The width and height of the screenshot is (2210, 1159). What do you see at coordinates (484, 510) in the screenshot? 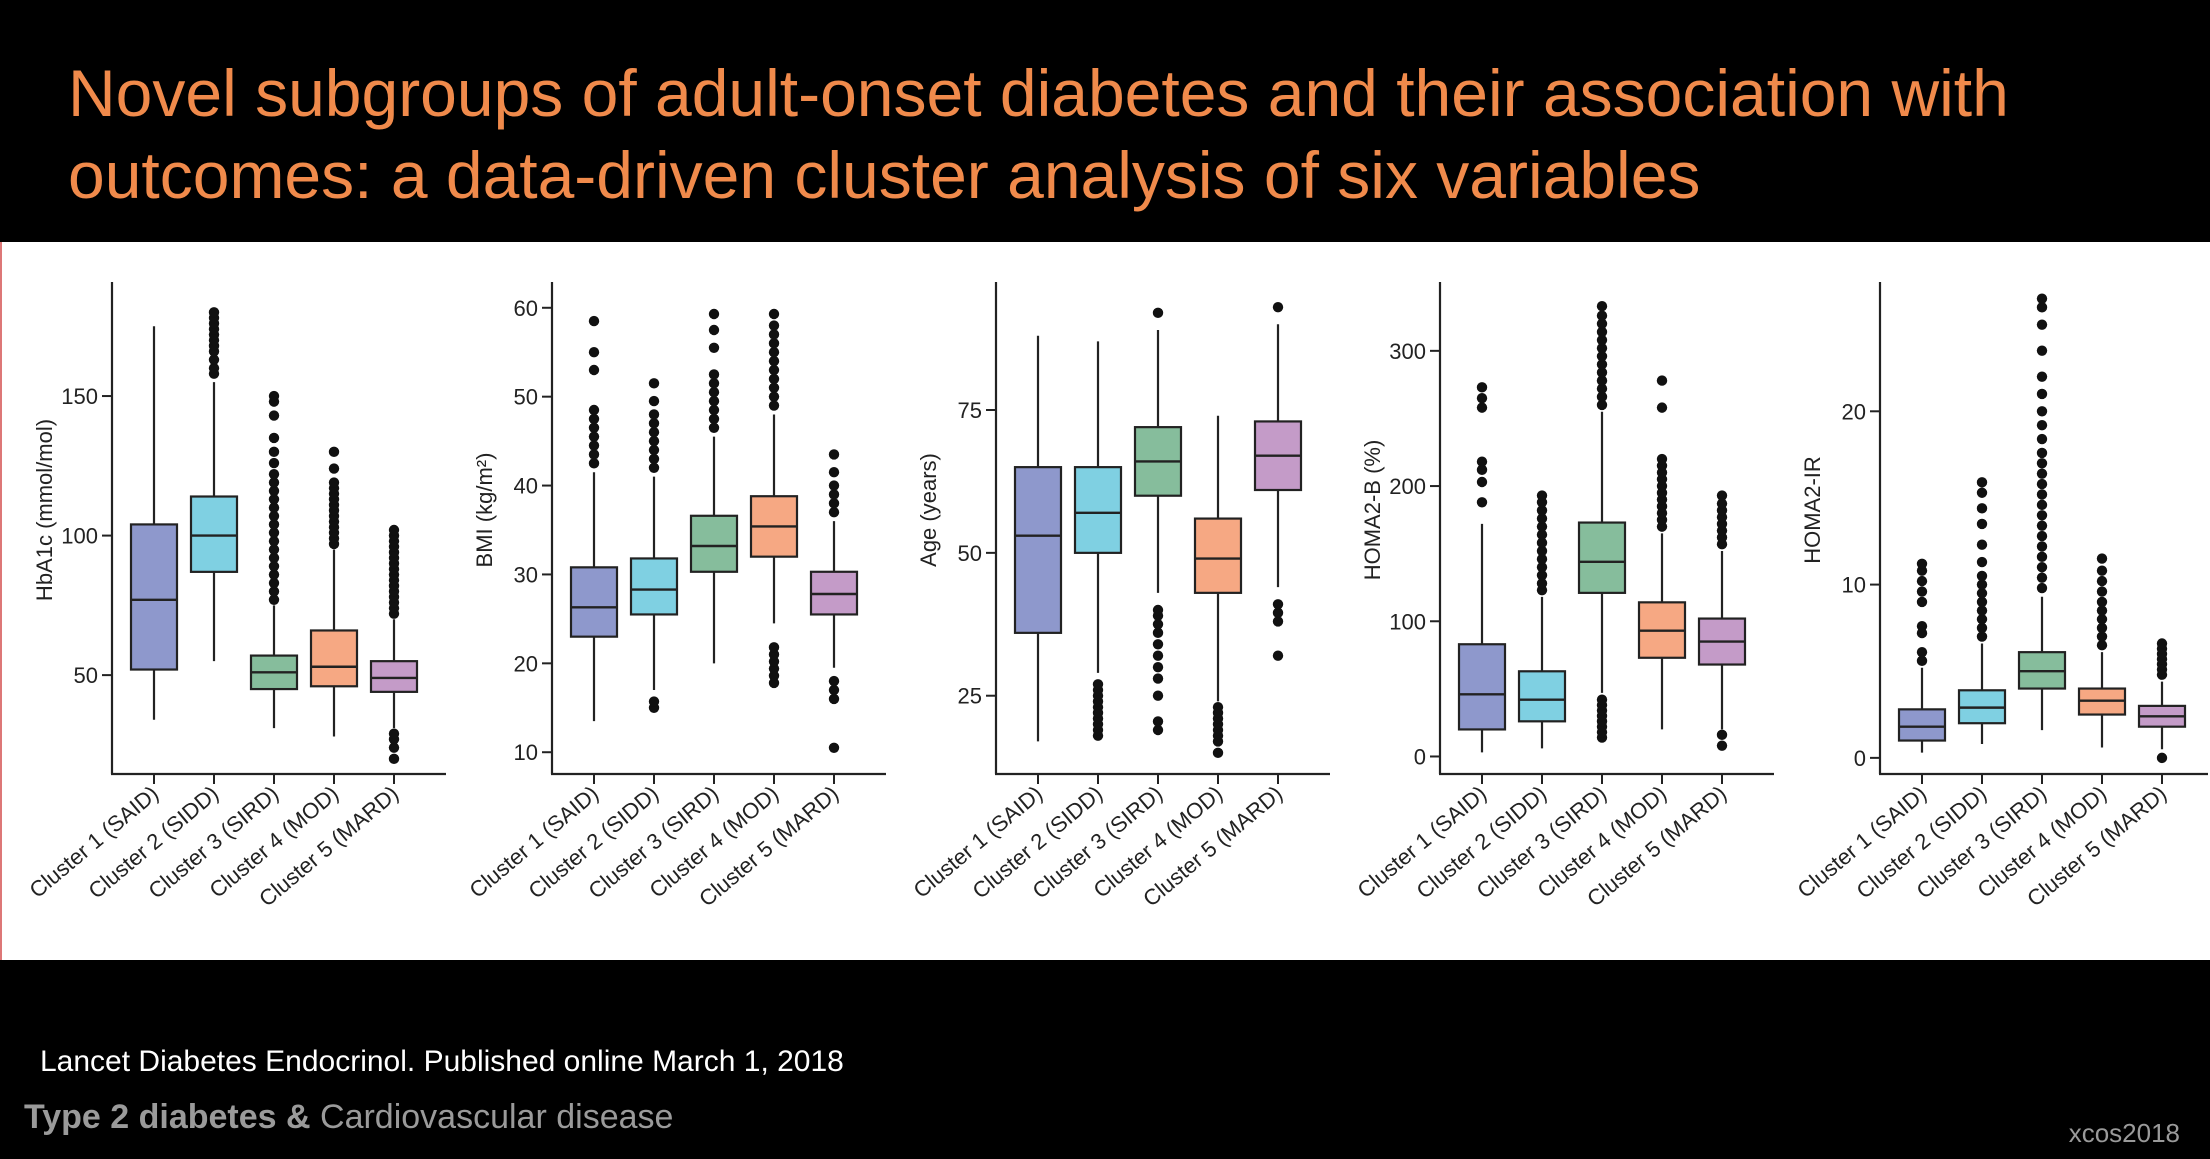
I see `y-axis-label: BMI (kg/m²)` at bounding box center [484, 510].